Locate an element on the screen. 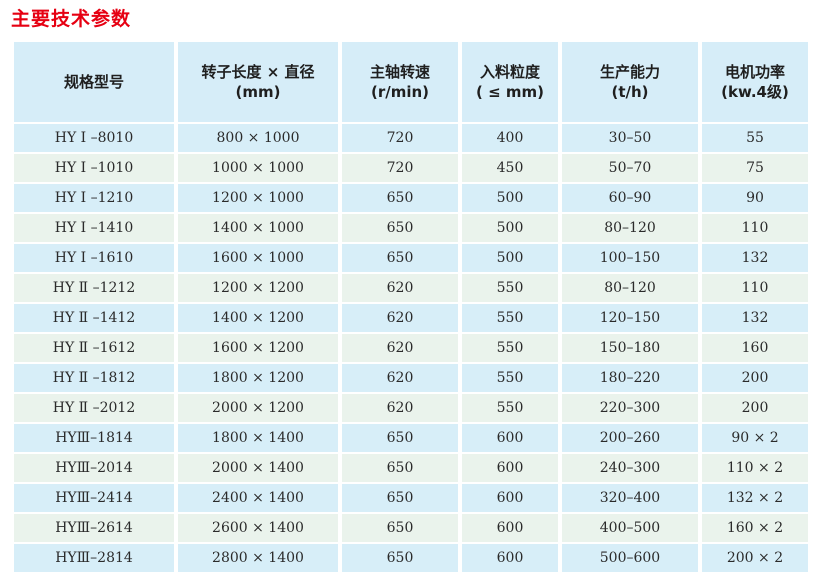  table-cell: 150–180 is located at coordinates (630, 348).